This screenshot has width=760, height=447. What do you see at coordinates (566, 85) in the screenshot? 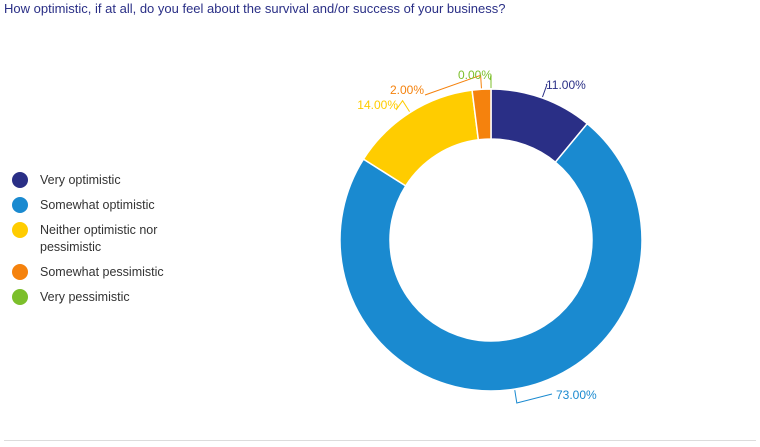
I see `data-label-very-optimistic: 11.00%` at bounding box center [566, 85].